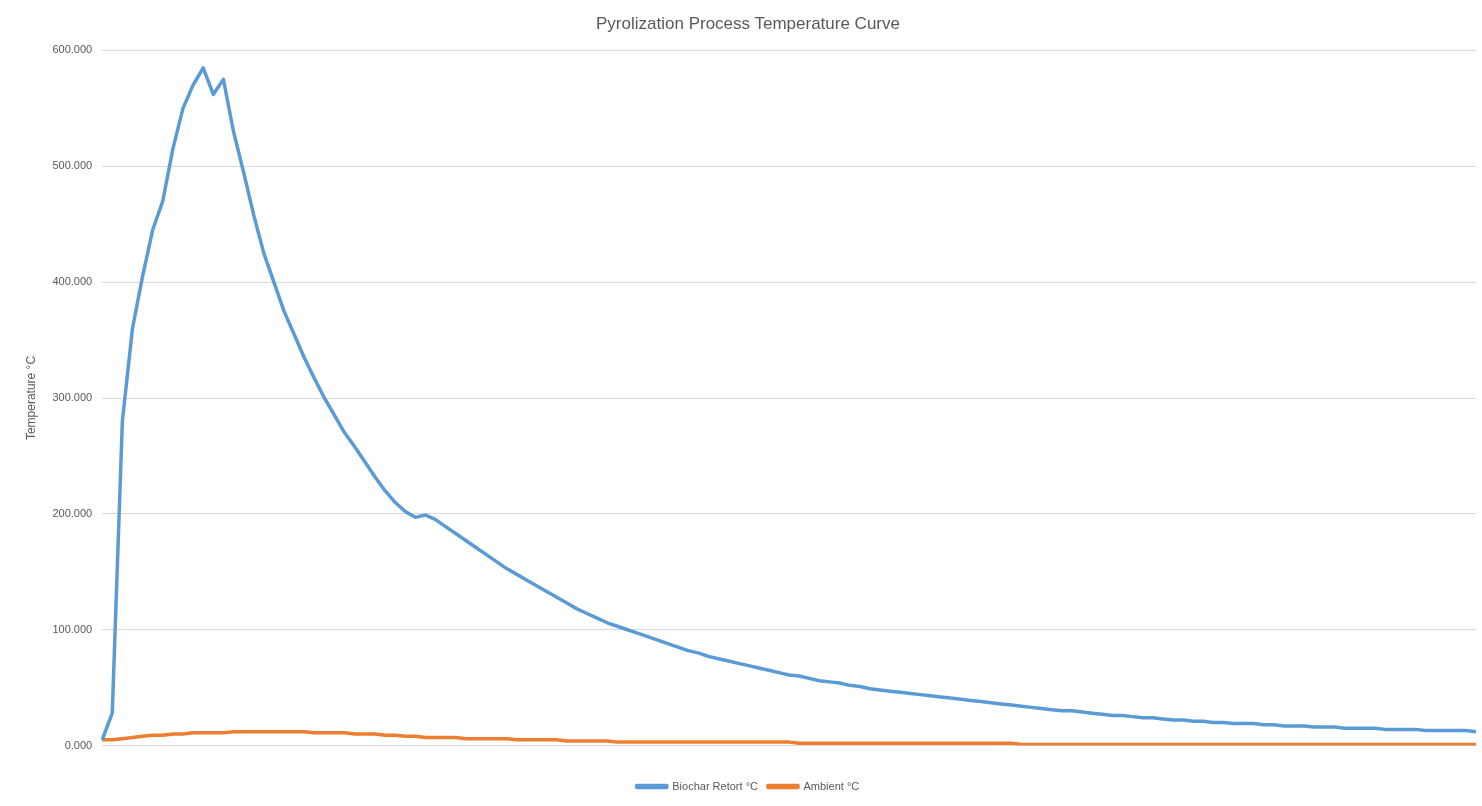  Describe the element at coordinates (748, 23) in the screenshot. I see `chart-title: Pyrolization Process Temperature Curve` at that location.